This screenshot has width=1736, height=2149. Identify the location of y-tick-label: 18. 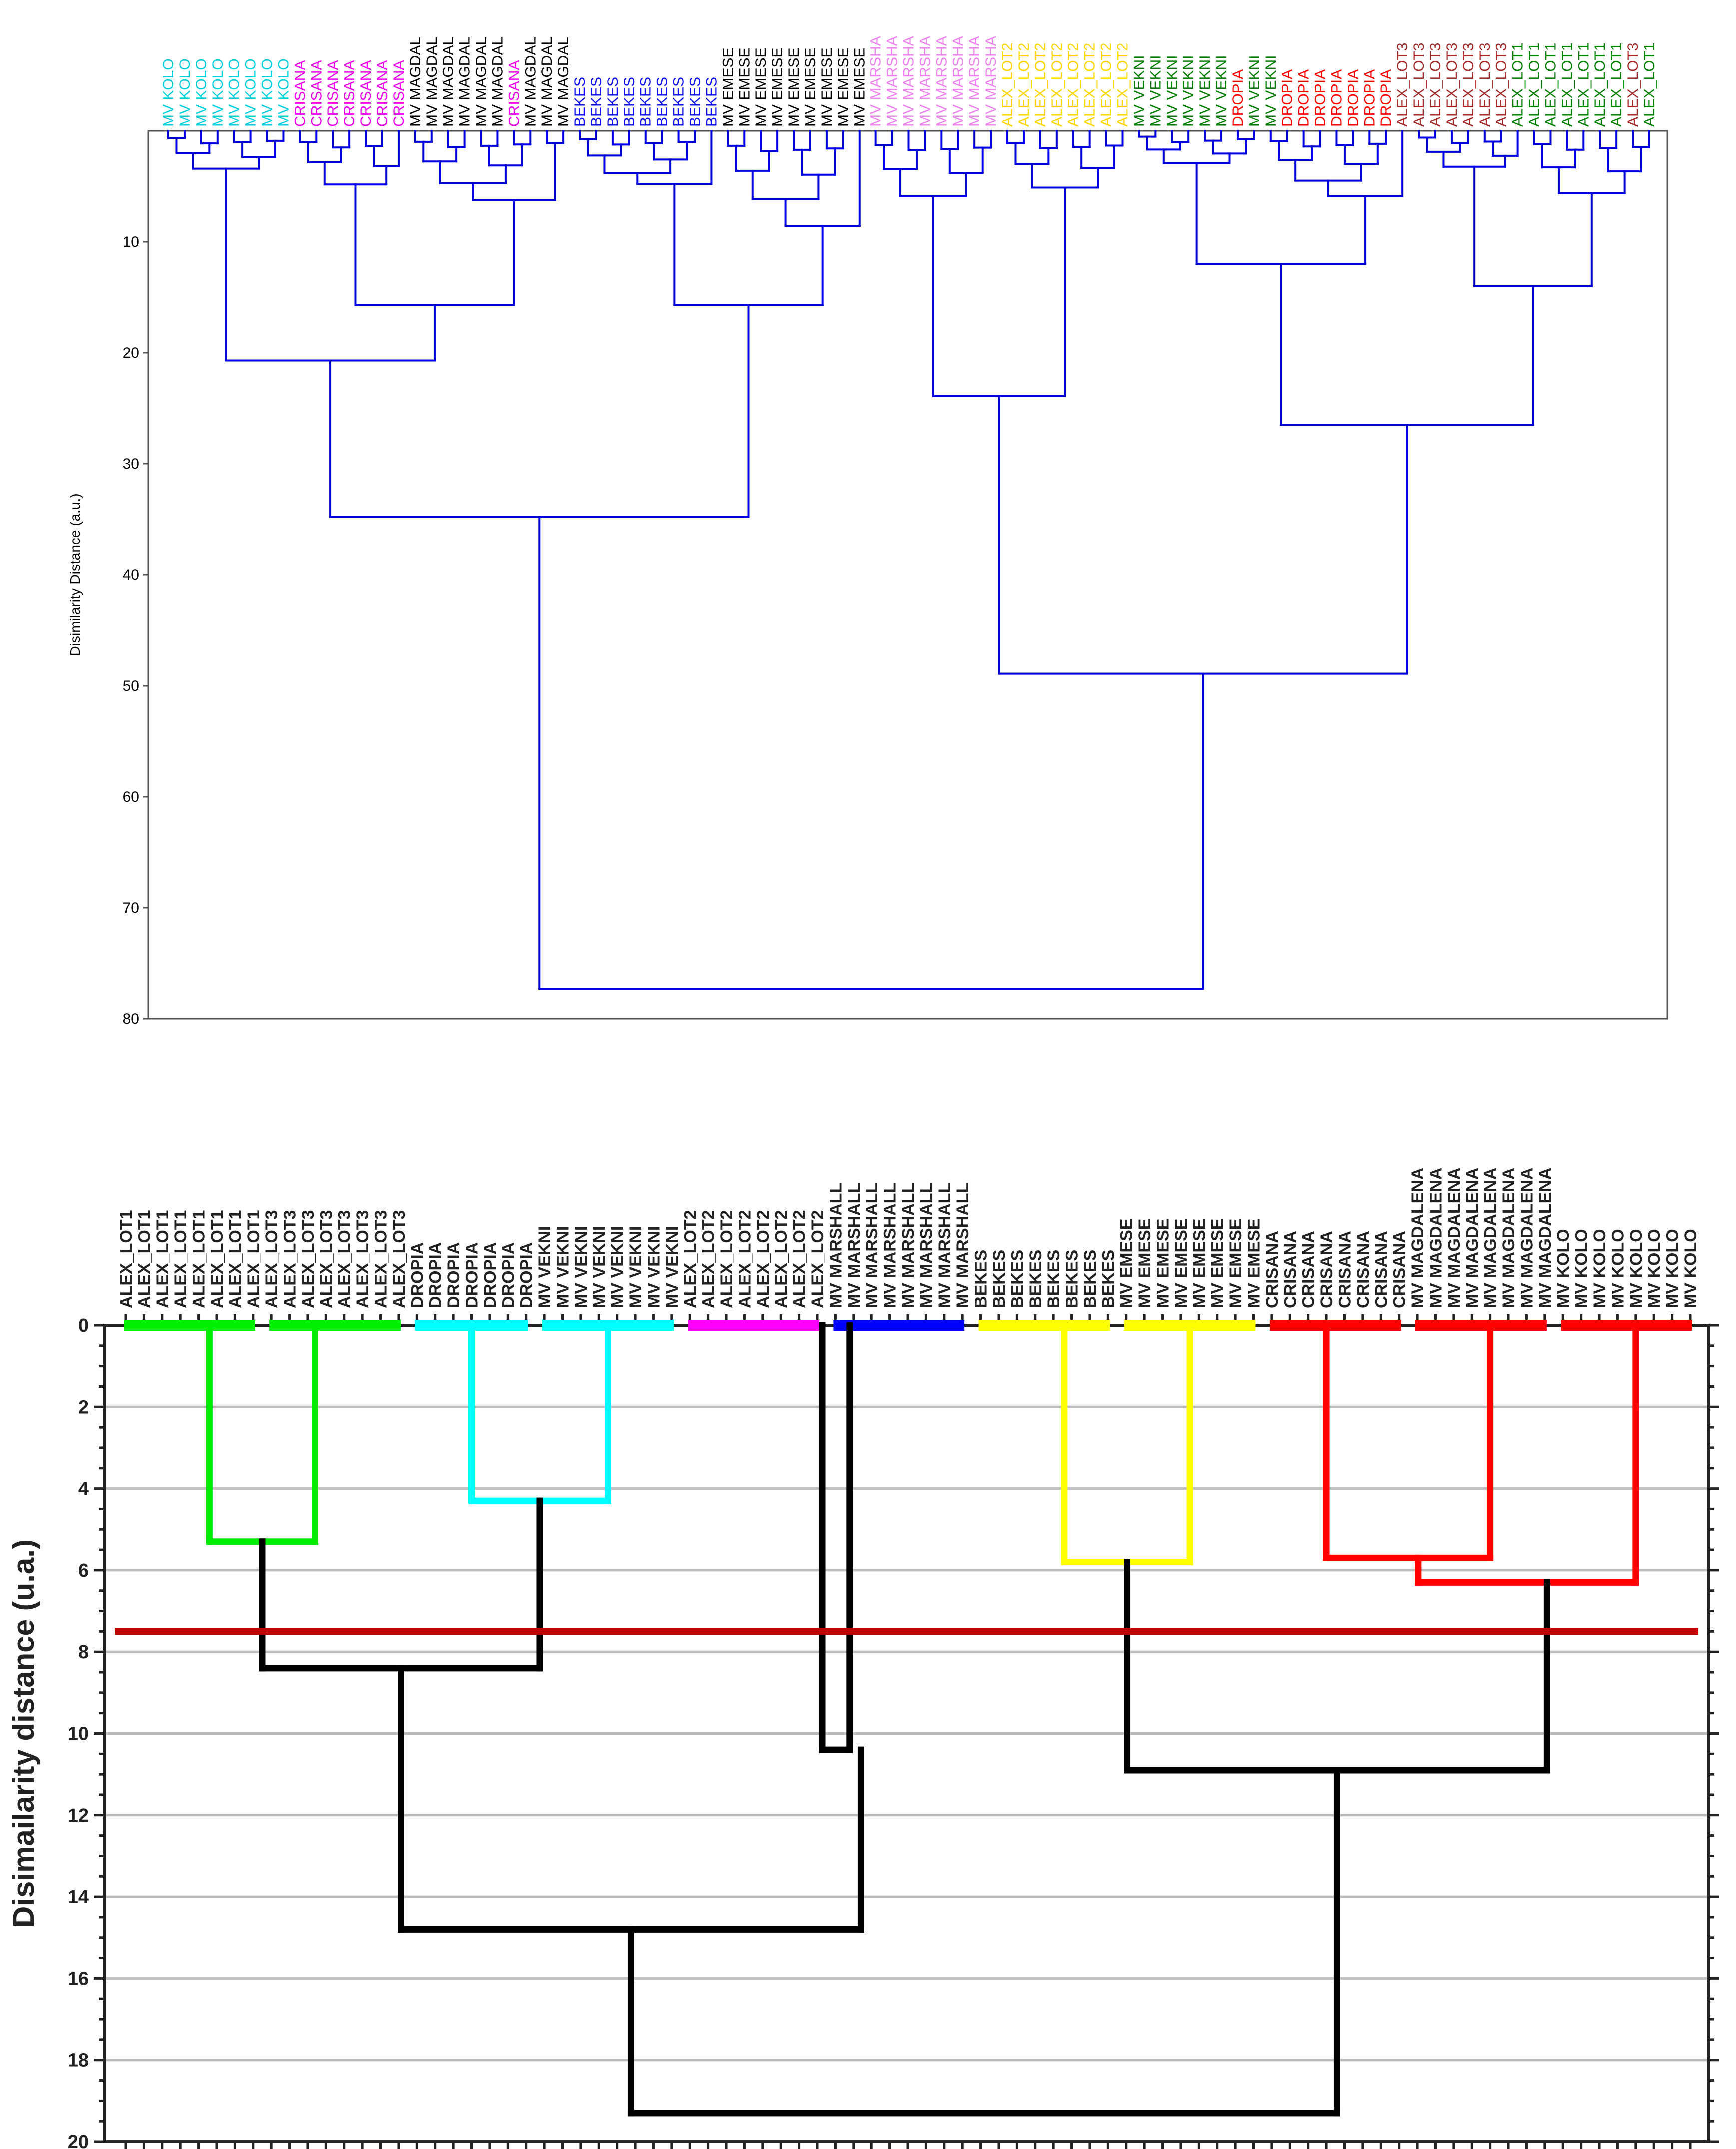
(78, 2060).